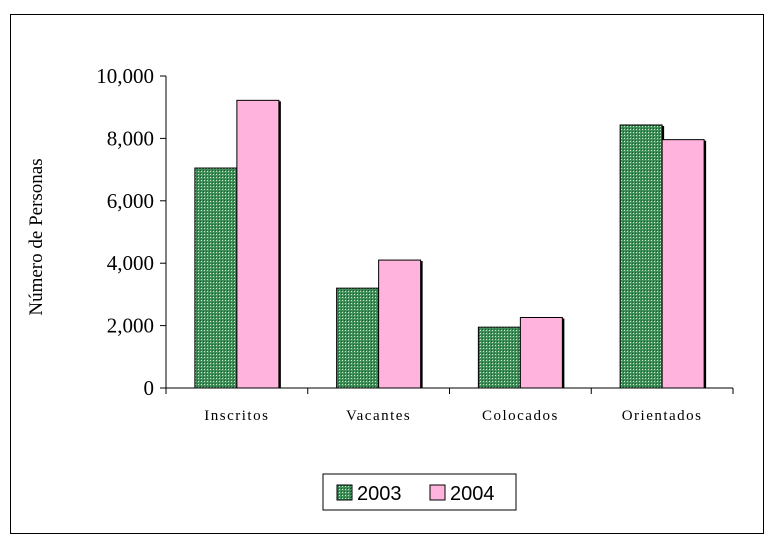 Image resolution: width=768 pixels, height=534 pixels. I want to click on x-tick-label: Vacantes, so click(378, 416).